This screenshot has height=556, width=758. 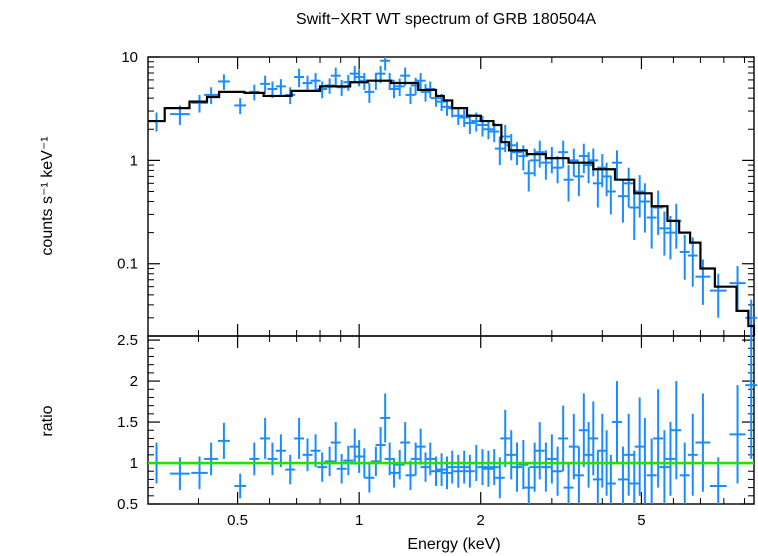 I want to click on ratio-tick-label: 1, so click(x=134, y=463).